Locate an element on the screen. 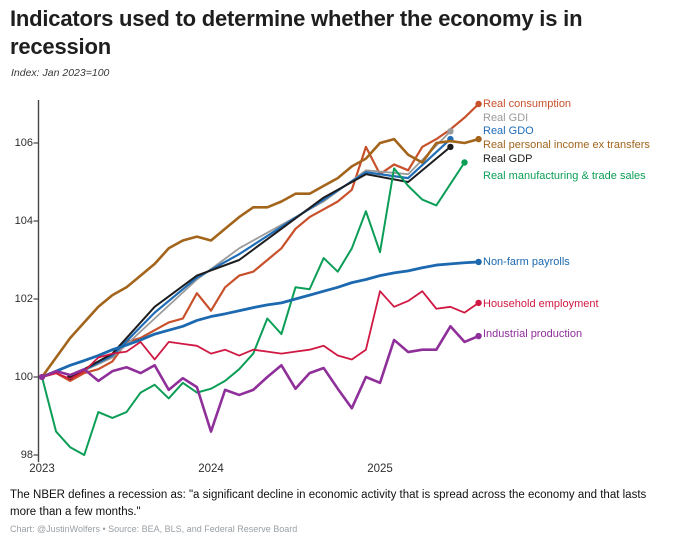 The height and width of the screenshot is (552, 680). series-line-non-farm-payrolls is located at coordinates (260, 319).